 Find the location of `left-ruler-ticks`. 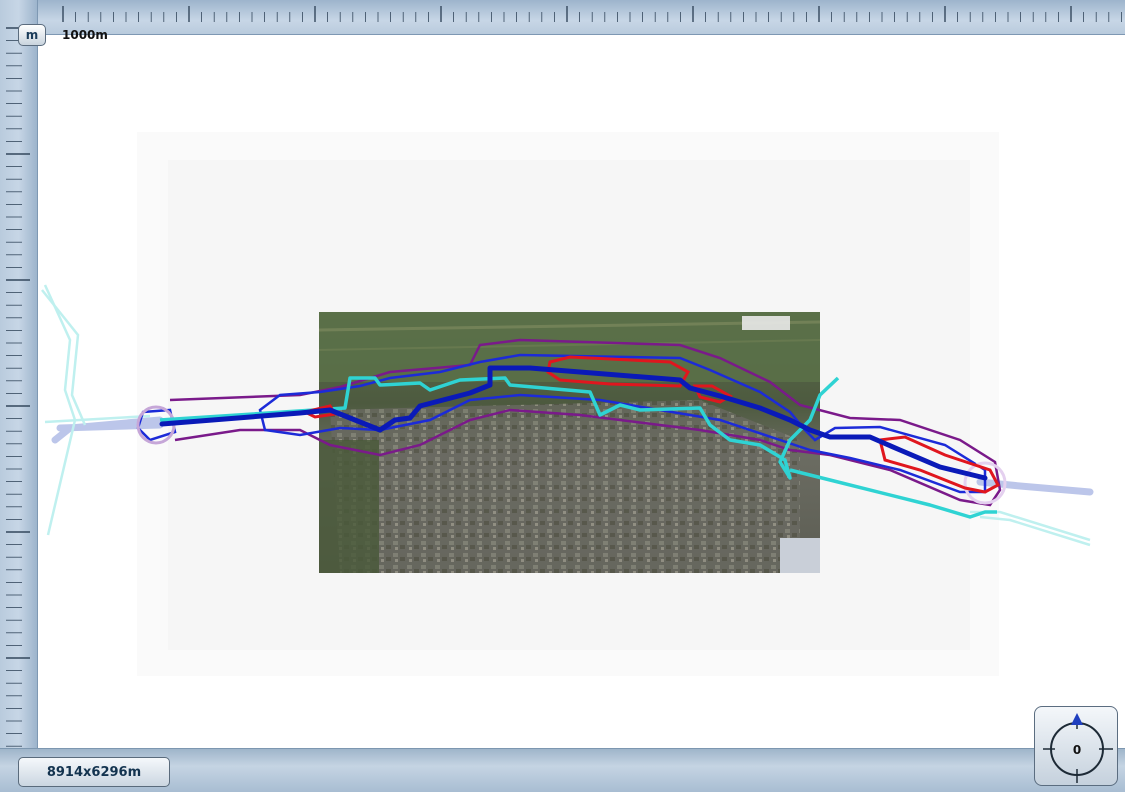

left-ruler-ticks is located at coordinates (18, 387).